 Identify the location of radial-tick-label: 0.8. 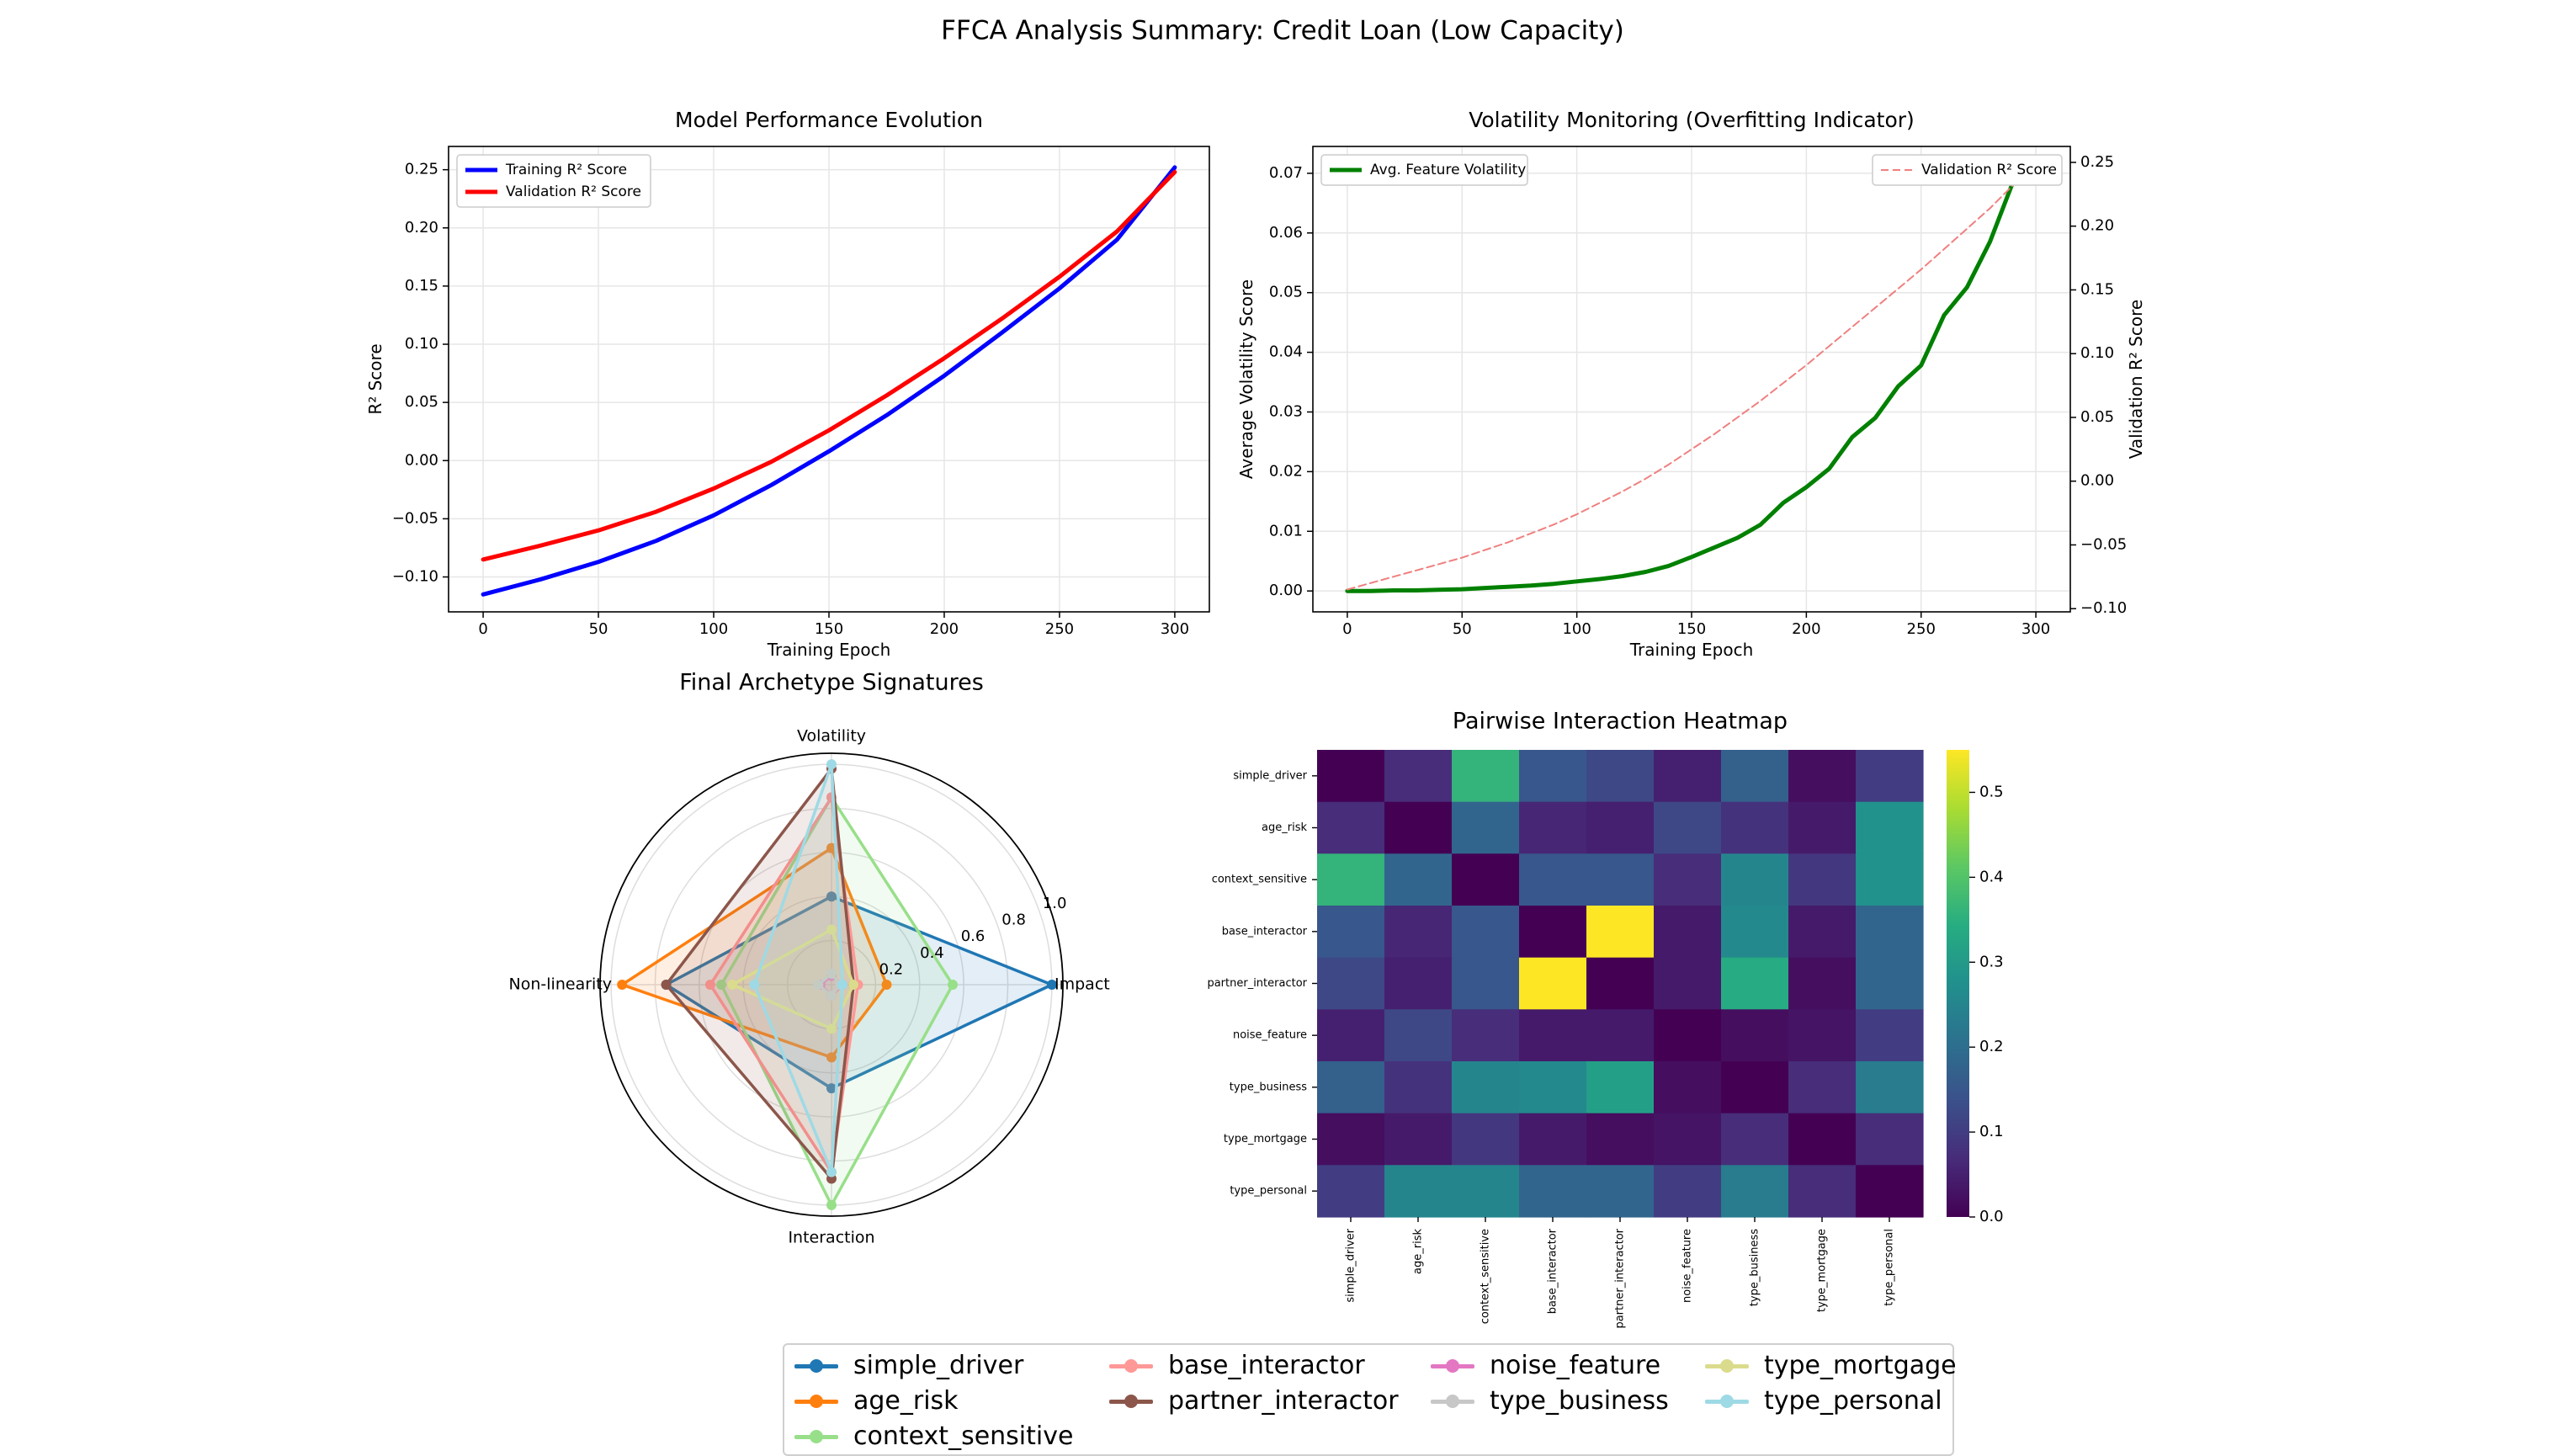
(1013, 920).